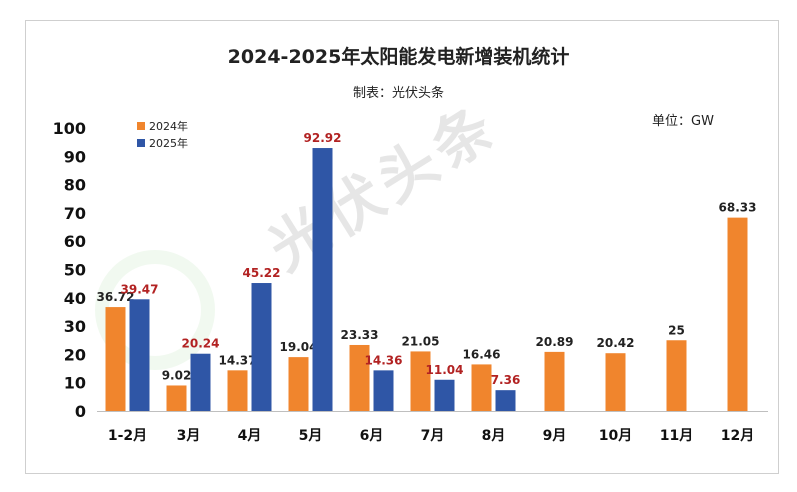  What do you see at coordinates (360, 335) in the screenshot?
I see `data-label-2024: 23.33` at bounding box center [360, 335].